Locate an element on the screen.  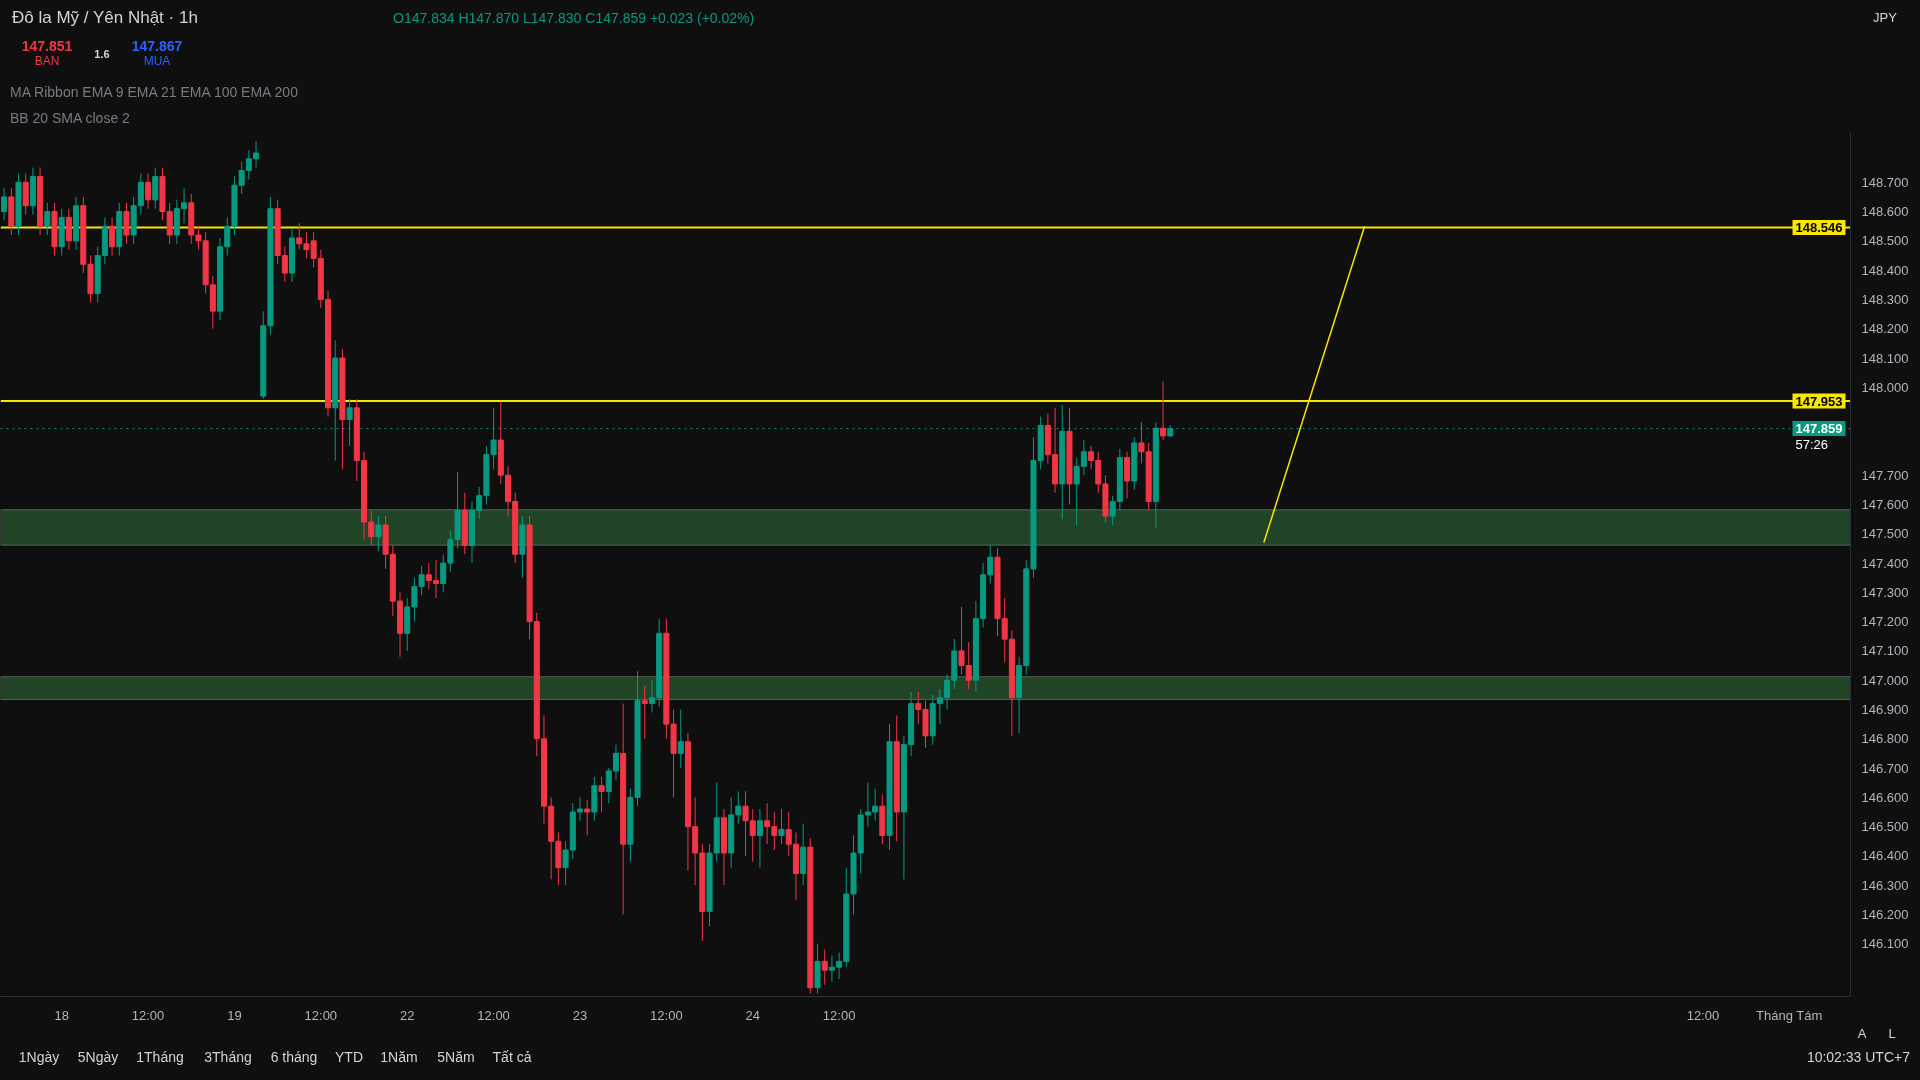
x-tick-label: 24 is located at coordinates (752, 1015).